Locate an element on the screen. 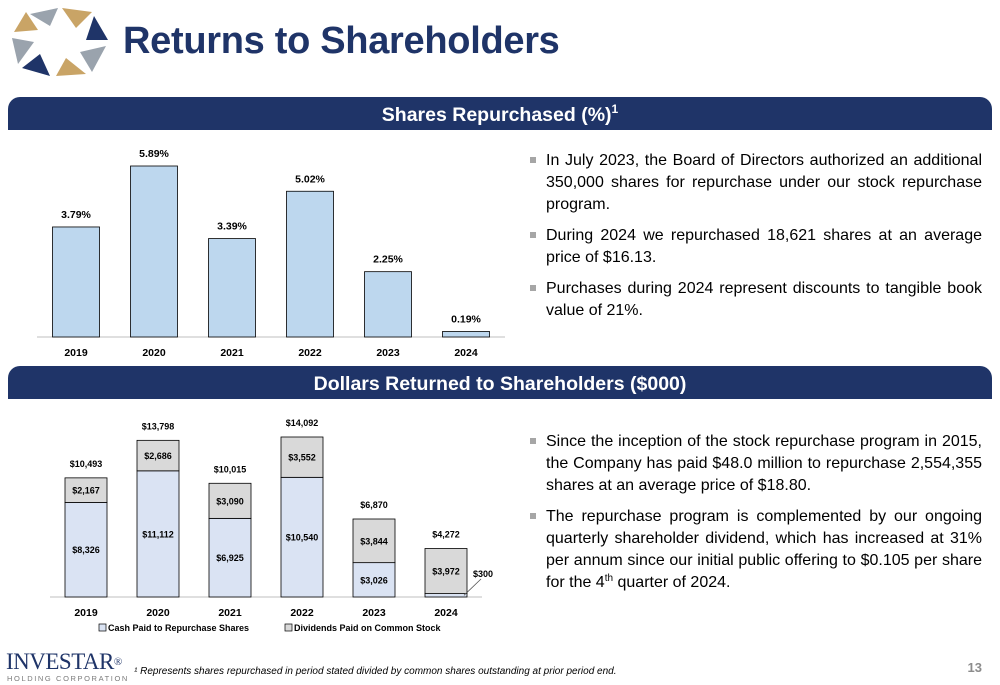  legend-swatch-cash is located at coordinates (102, 627).